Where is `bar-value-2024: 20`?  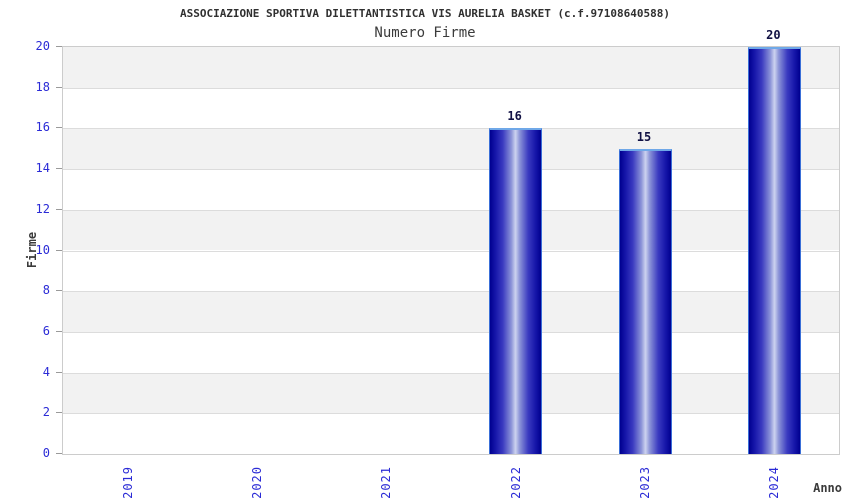 bar-value-2024: 20 is located at coordinates (773, 35).